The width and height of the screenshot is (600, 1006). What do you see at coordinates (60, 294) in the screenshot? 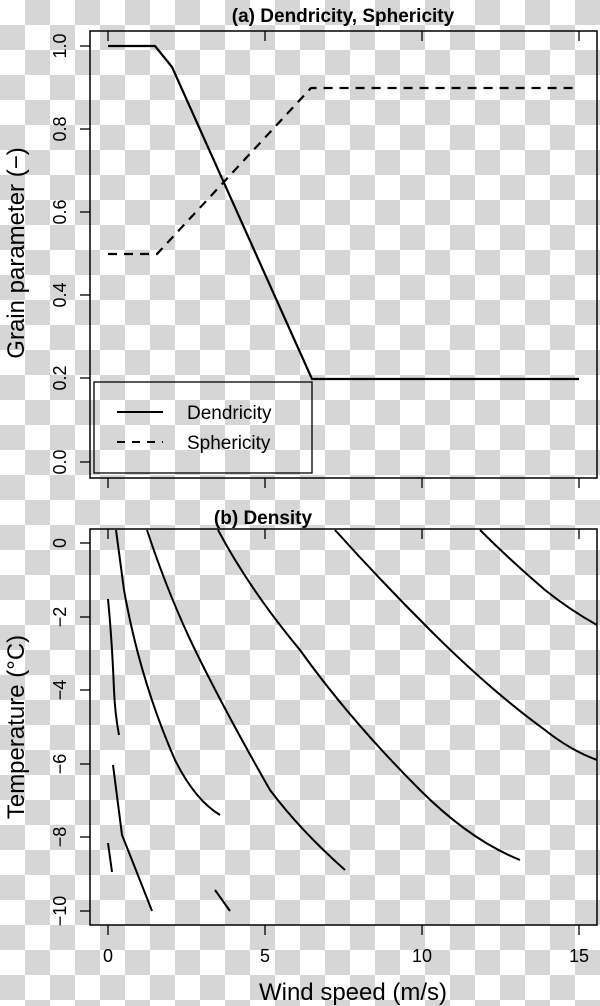
I see `panel-a-ytick-label: 0.4` at bounding box center [60, 294].